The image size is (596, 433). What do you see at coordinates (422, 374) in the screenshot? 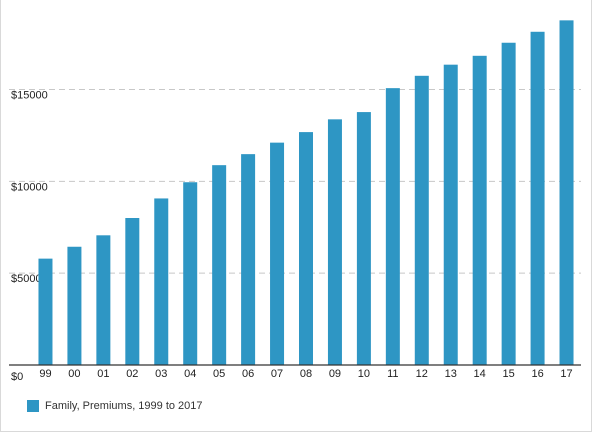
I see `x-tick-label: 12` at bounding box center [422, 374].